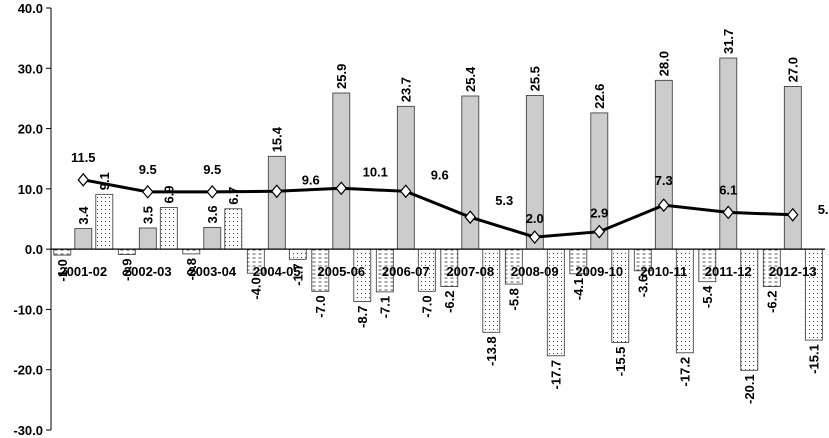 This screenshot has width=829, height=438. Describe the element at coordinates (298, 274) in the screenshot. I see `bar-value-label: -1.7` at that location.